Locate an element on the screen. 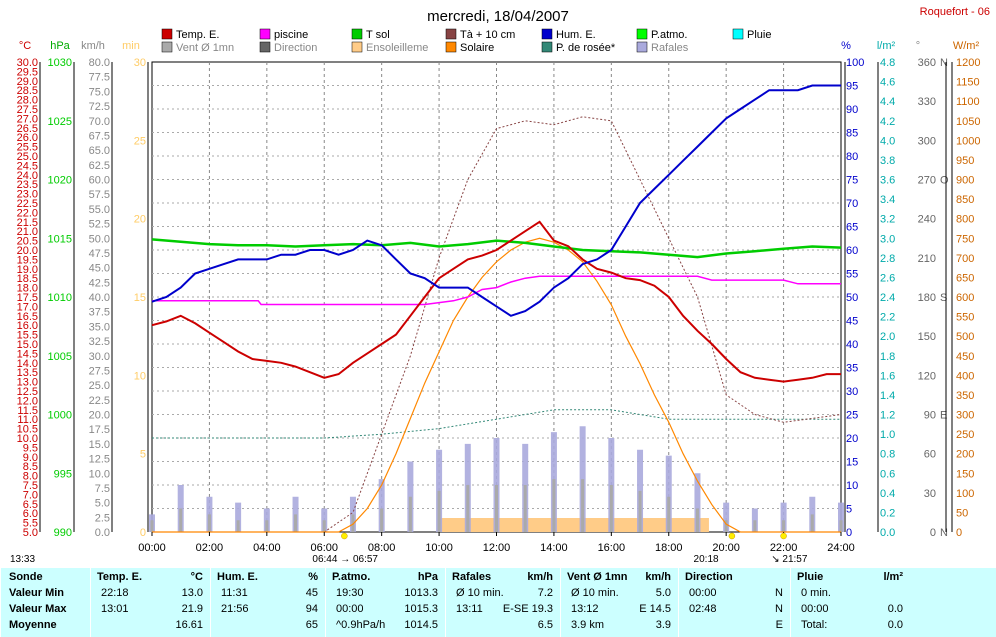  x-tick-label: 18:00 is located at coordinates (669, 548).